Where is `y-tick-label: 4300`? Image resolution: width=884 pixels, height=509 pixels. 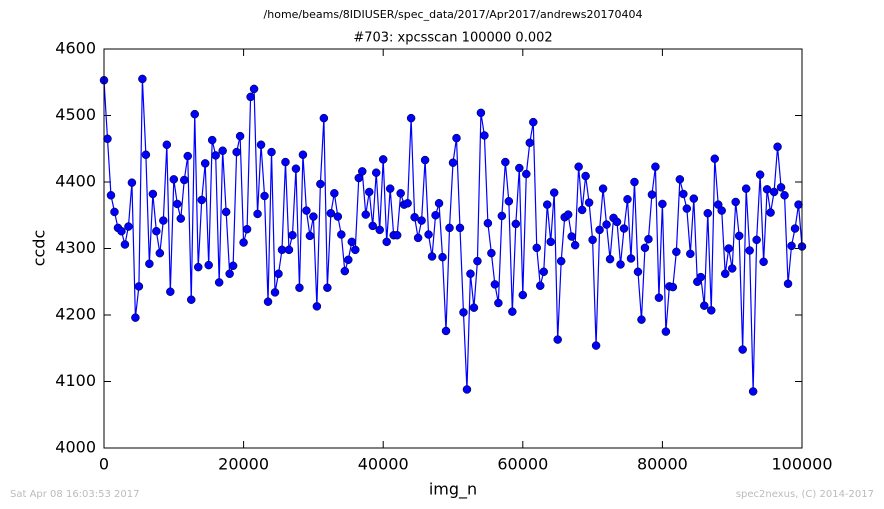
y-tick-label: 4300 is located at coordinates (75, 247).